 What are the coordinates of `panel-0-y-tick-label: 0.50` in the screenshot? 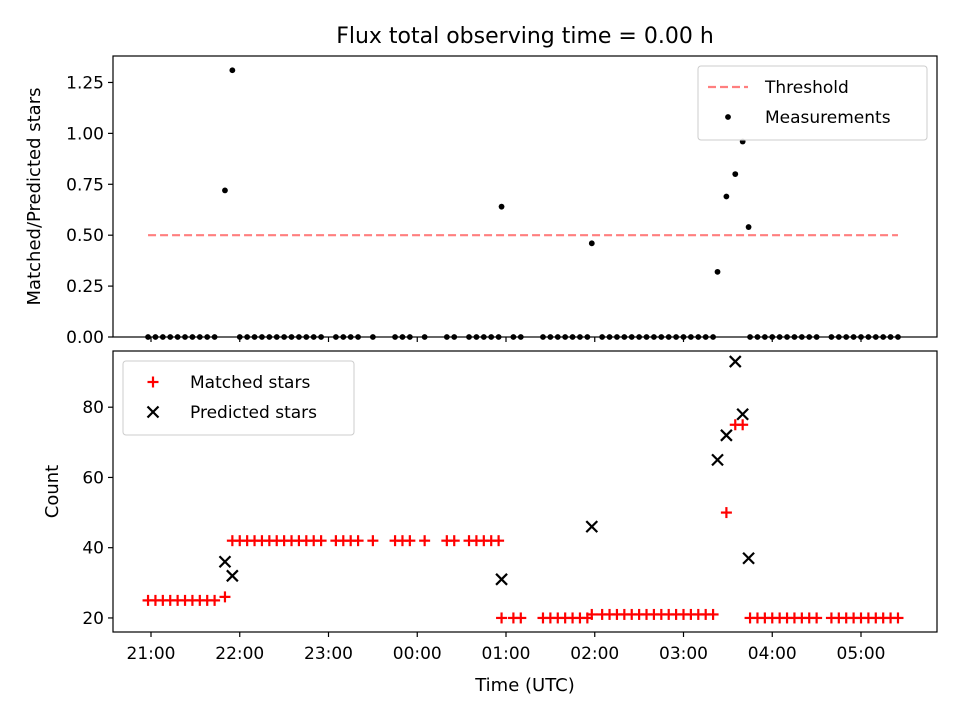 It's located at (85, 236).